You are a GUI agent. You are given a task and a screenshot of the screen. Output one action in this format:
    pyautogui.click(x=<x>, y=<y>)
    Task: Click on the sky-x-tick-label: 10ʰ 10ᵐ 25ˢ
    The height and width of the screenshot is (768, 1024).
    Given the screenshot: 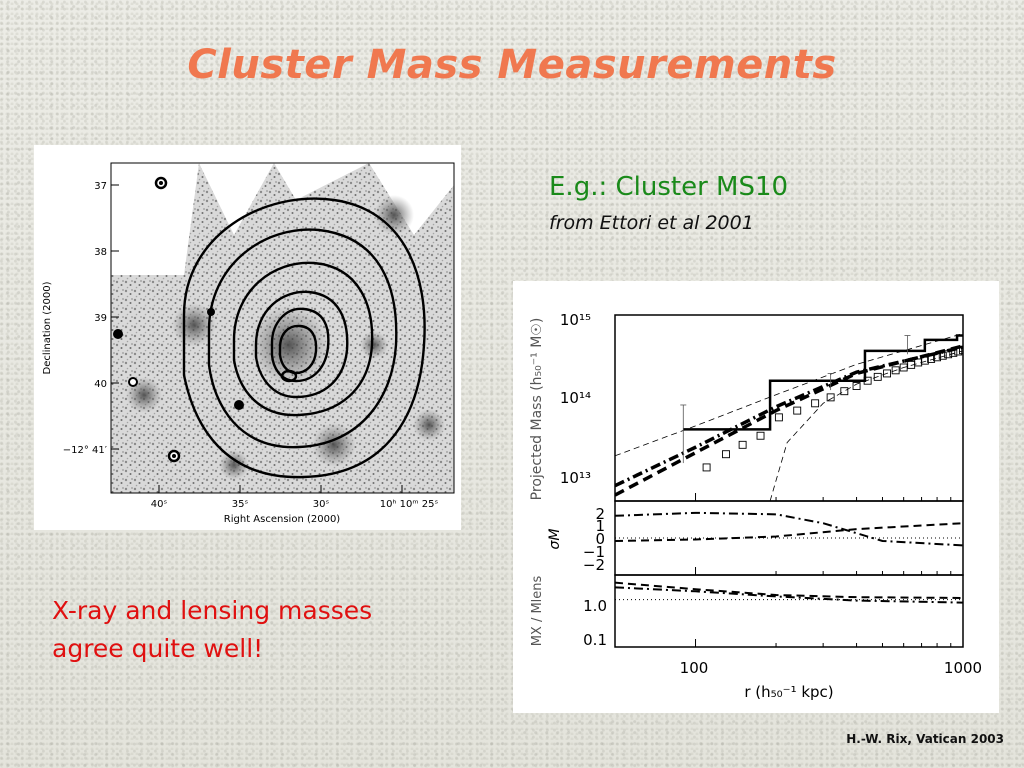 What is the action you would take?
    pyautogui.click(x=409, y=504)
    